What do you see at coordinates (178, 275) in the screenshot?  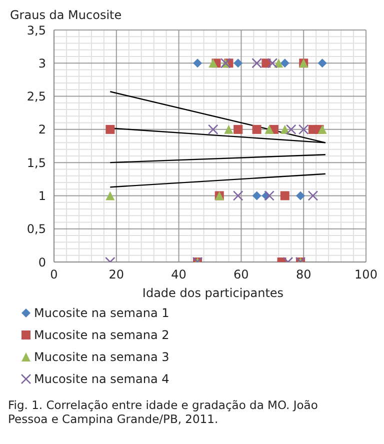 I see `x-tick-label: 40` at bounding box center [178, 275].